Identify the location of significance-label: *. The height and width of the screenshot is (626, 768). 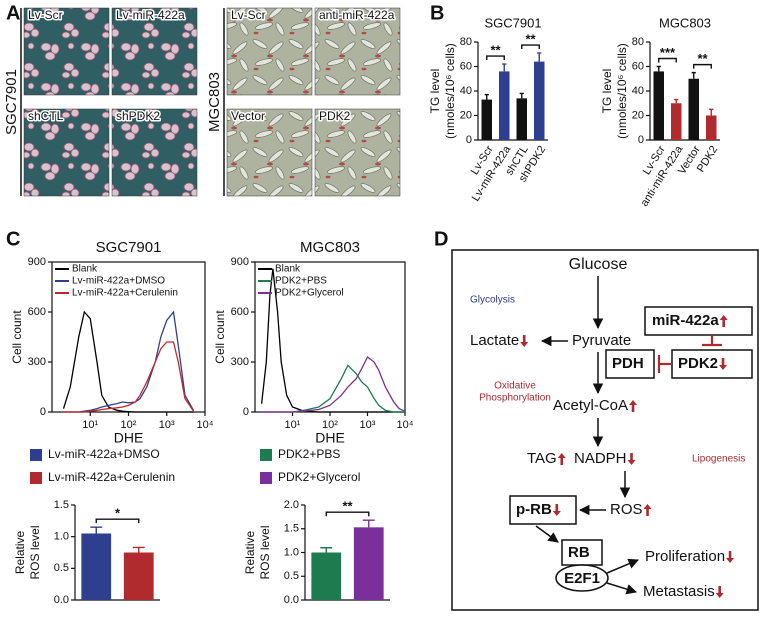
(118, 513).